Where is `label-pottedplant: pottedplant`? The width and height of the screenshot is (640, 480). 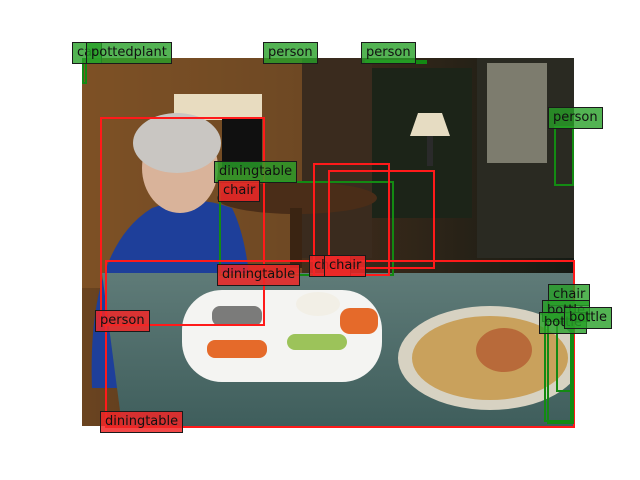
label-pottedplant: pottedplant is located at coordinates (129, 53).